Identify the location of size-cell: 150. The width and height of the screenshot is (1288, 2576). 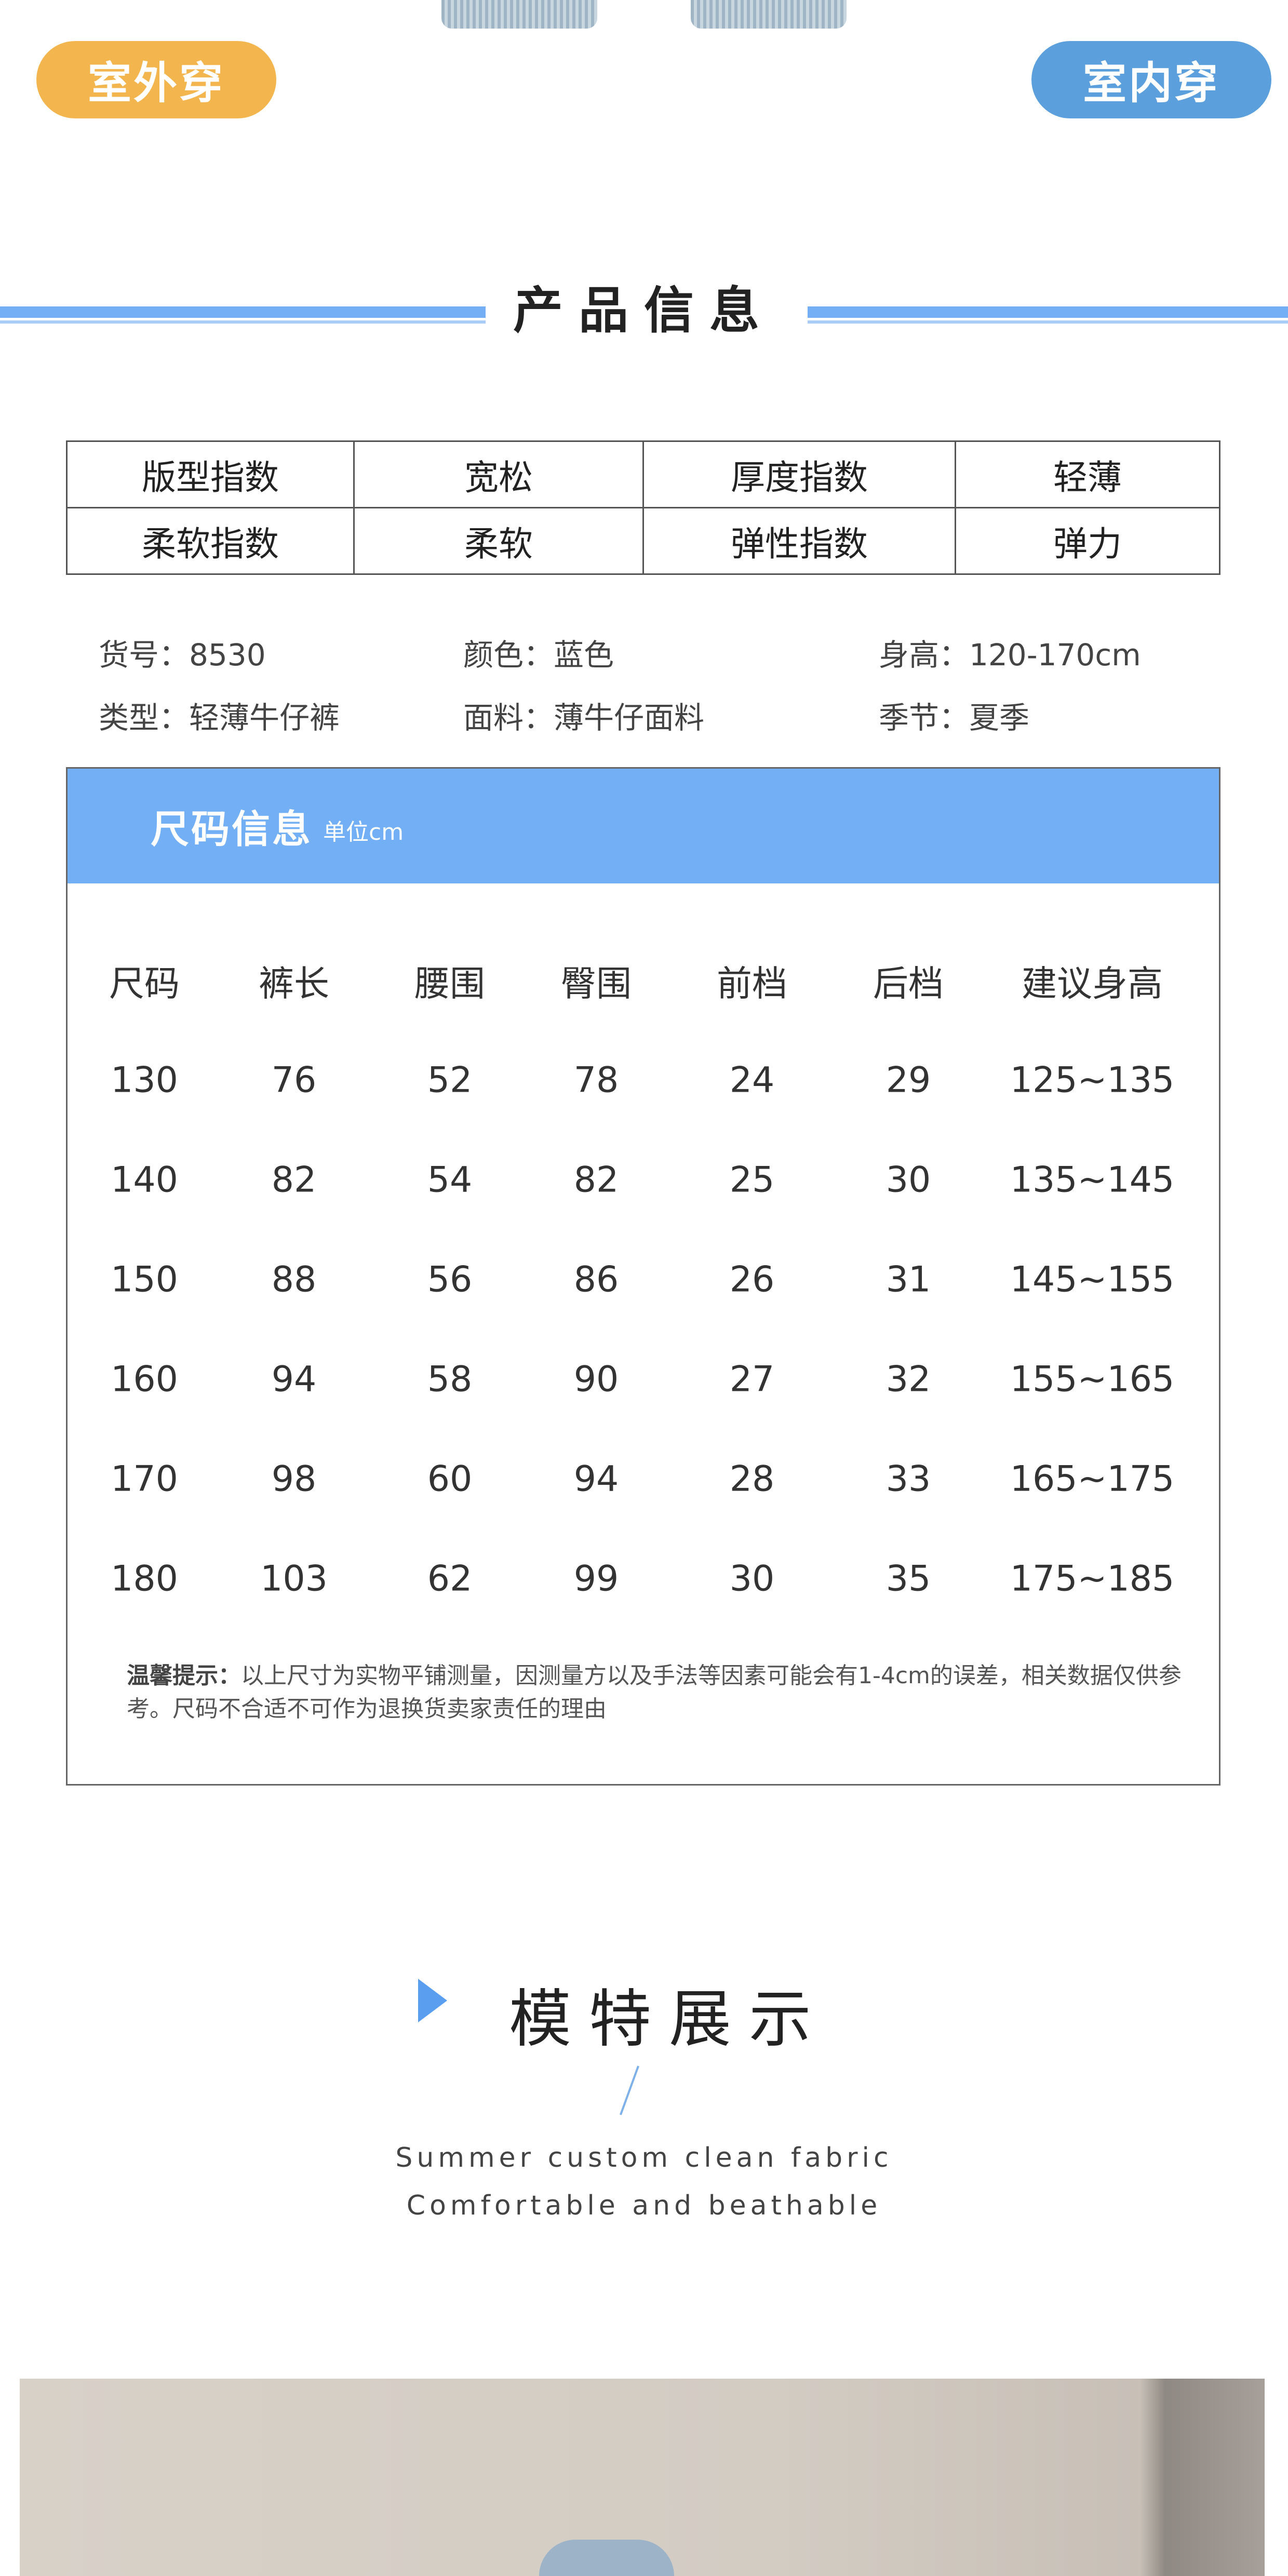
(145, 1279).